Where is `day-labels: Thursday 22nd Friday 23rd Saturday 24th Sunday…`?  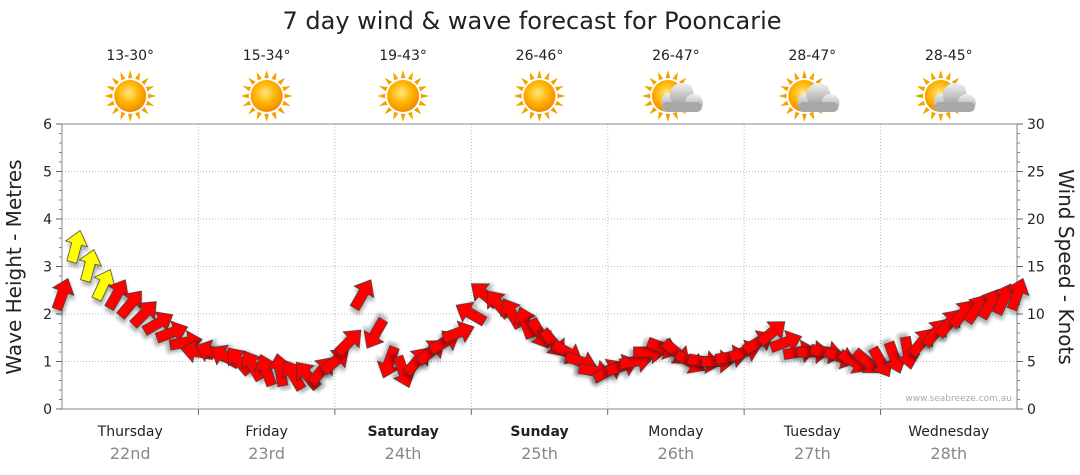 day-labels: Thursday 22nd Friday 23rd Saturday 24th Sunday… is located at coordinates (543, 443).